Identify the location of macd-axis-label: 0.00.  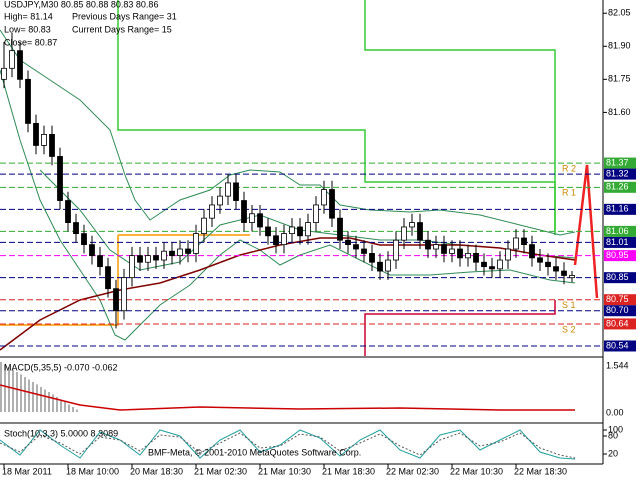
(615, 412).